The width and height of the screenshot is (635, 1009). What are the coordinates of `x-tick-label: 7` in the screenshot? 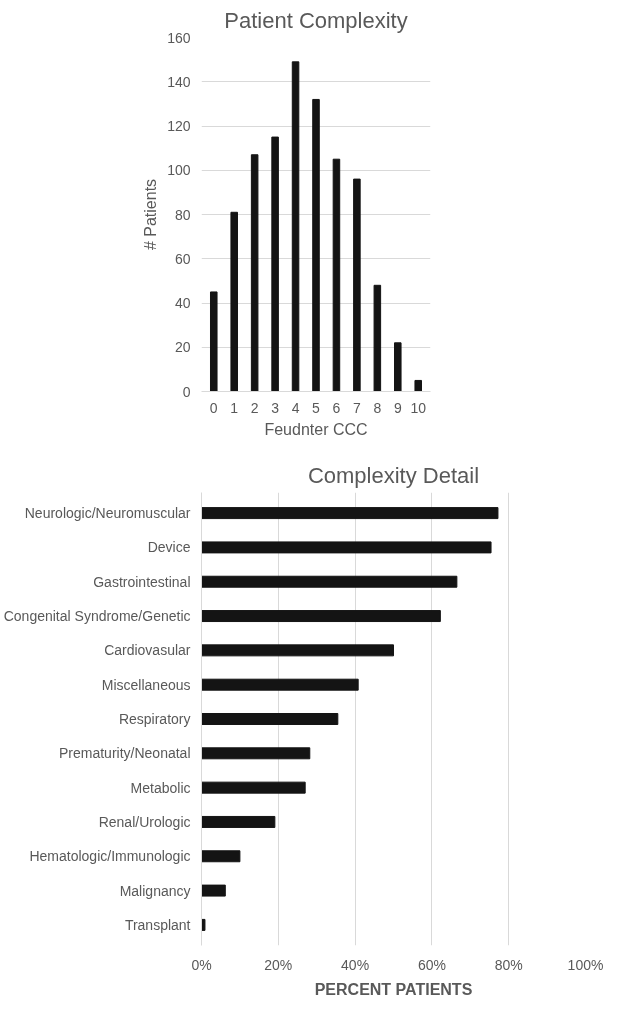 It's located at (357, 407).